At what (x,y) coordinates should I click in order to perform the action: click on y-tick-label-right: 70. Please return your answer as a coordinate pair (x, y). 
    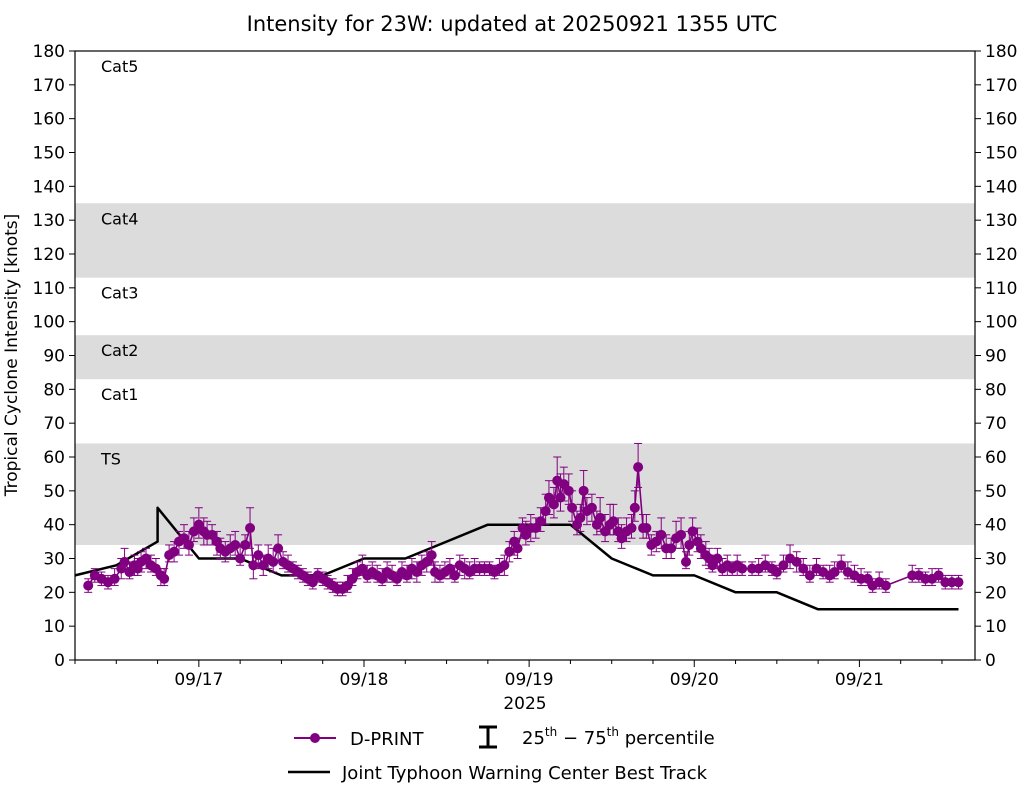
    Looking at the image, I should click on (996, 424).